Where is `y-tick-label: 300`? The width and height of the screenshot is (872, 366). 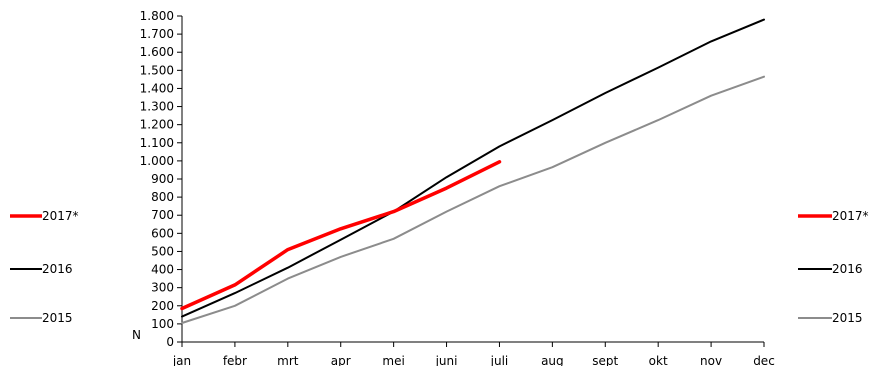
y-tick-label: 300 is located at coordinates (162, 288).